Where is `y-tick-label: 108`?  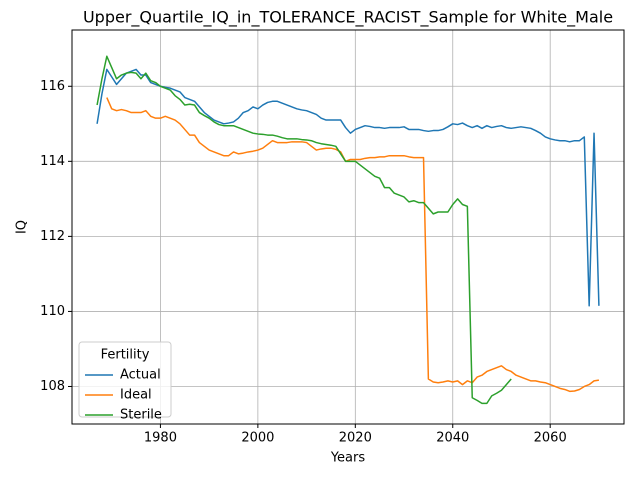
y-tick-label: 108 is located at coordinates (52, 386).